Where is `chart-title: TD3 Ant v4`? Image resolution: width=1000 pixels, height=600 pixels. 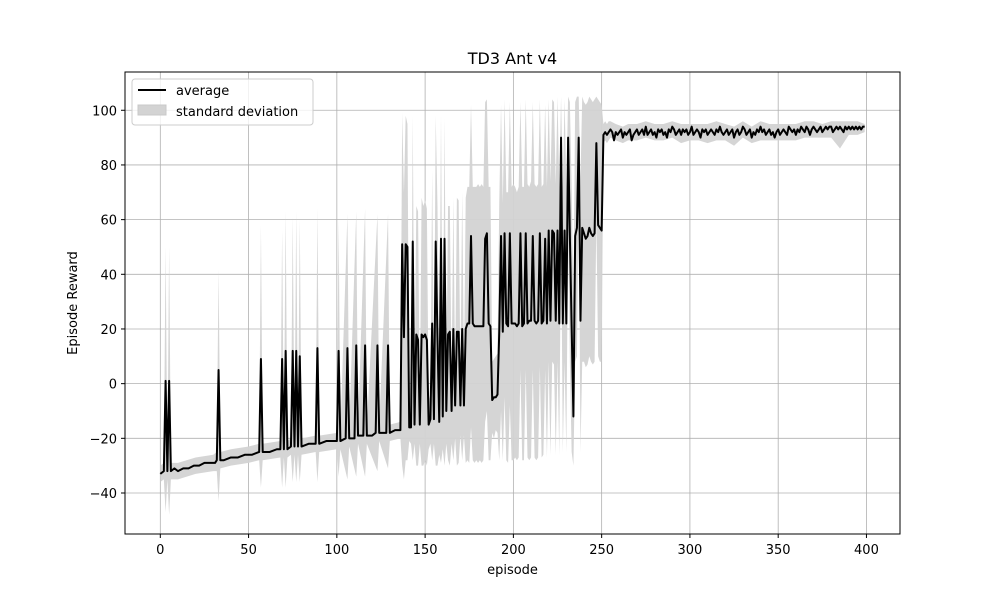
chart-title: TD3 Ant v4 is located at coordinates (512, 58).